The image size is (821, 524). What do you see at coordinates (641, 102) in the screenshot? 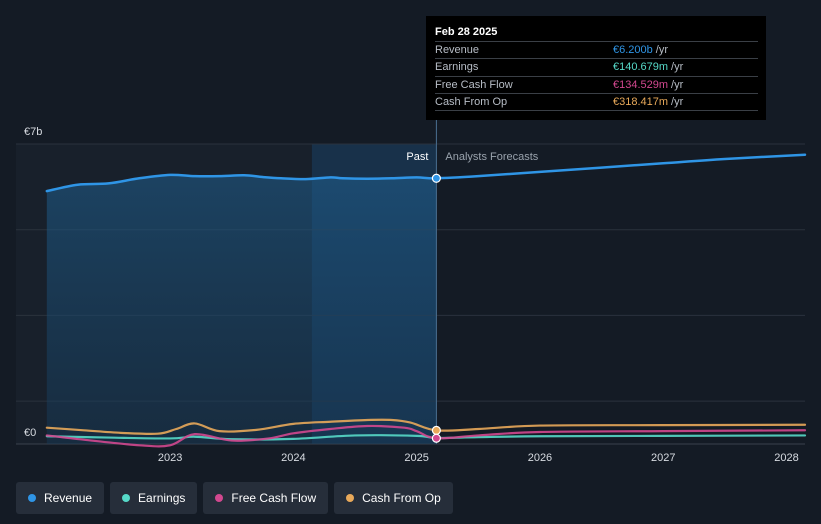
I see `tooltip-value: €318.417m` at bounding box center [641, 102].